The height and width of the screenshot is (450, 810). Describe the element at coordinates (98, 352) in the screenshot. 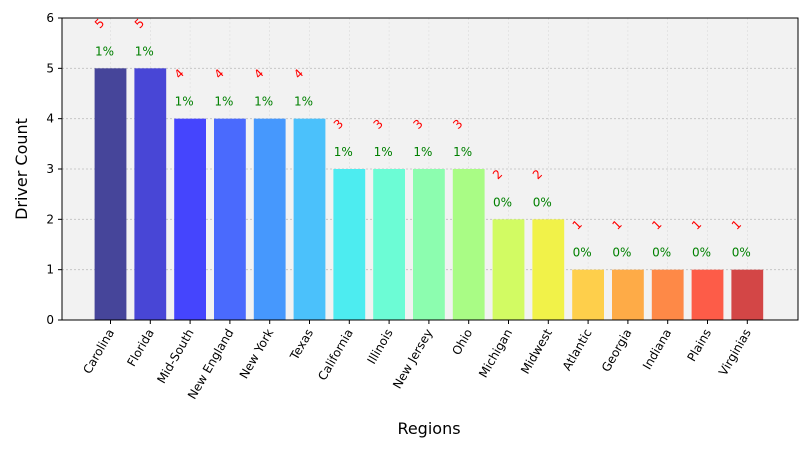

I see `x-tick-label: Carolina` at that location.